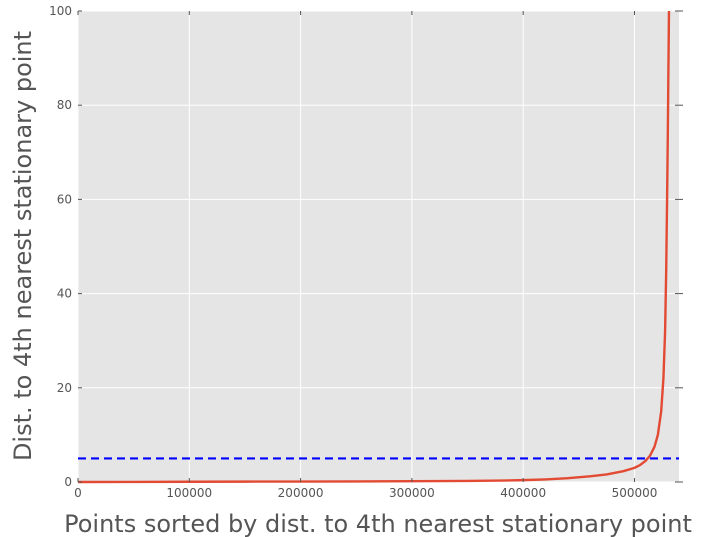 The image size is (721, 537). Describe the element at coordinates (635, 493) in the screenshot. I see `x-tick-label: 500000` at that location.